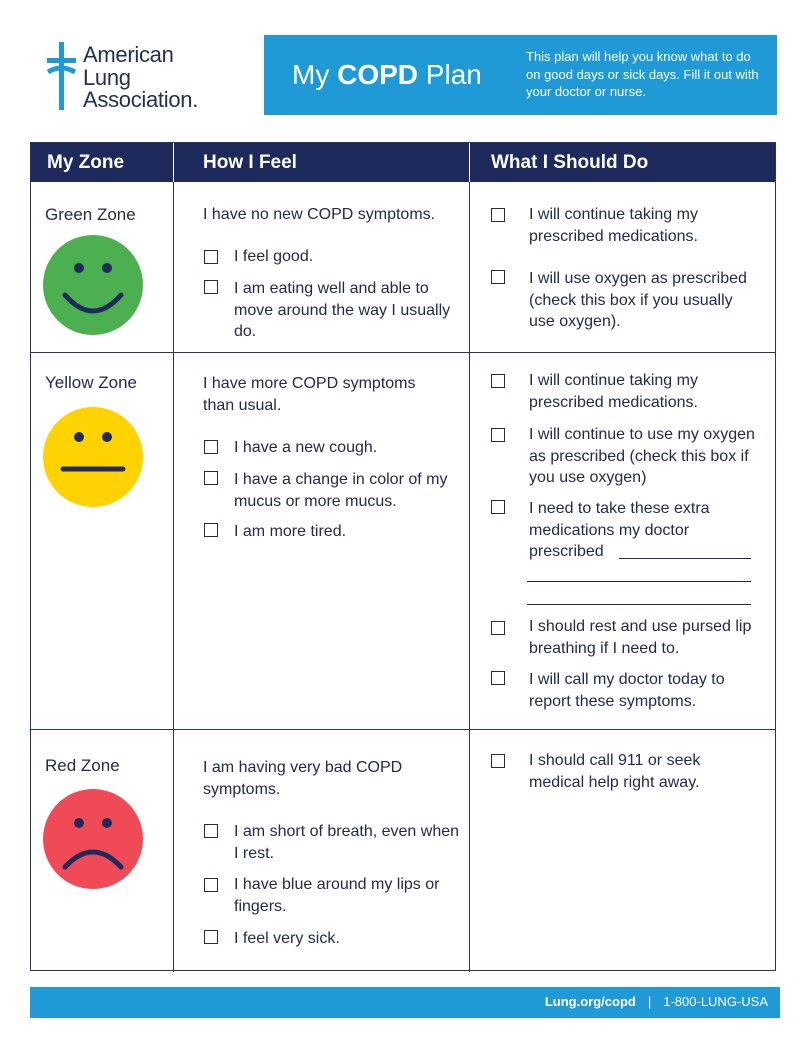 The width and height of the screenshot is (810, 1049). I want to click on footer-bar: Lung.org/copd | 1-800-LUNG-USA, so click(405, 1002).